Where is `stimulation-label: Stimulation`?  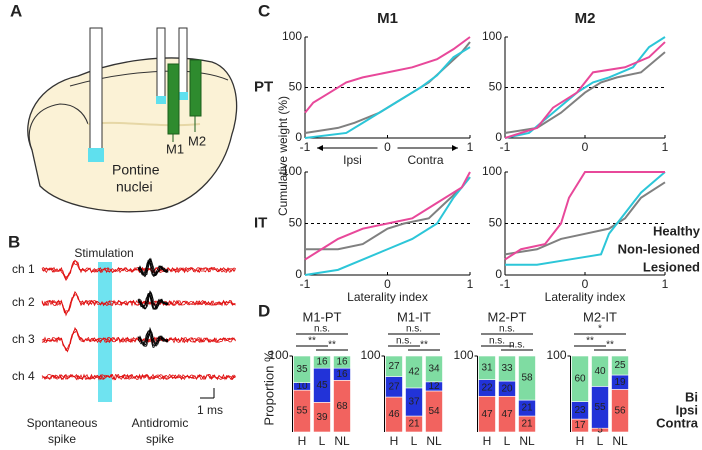
stimulation-label: Stimulation is located at coordinates (103, 253).